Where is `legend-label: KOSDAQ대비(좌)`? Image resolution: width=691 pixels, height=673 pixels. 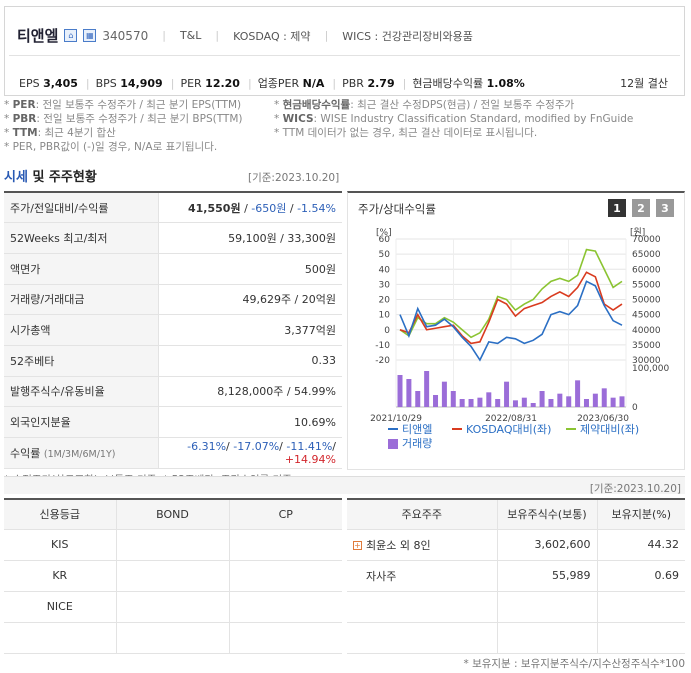 legend-label: KOSDAQ대비(좌) is located at coordinates (508, 429).